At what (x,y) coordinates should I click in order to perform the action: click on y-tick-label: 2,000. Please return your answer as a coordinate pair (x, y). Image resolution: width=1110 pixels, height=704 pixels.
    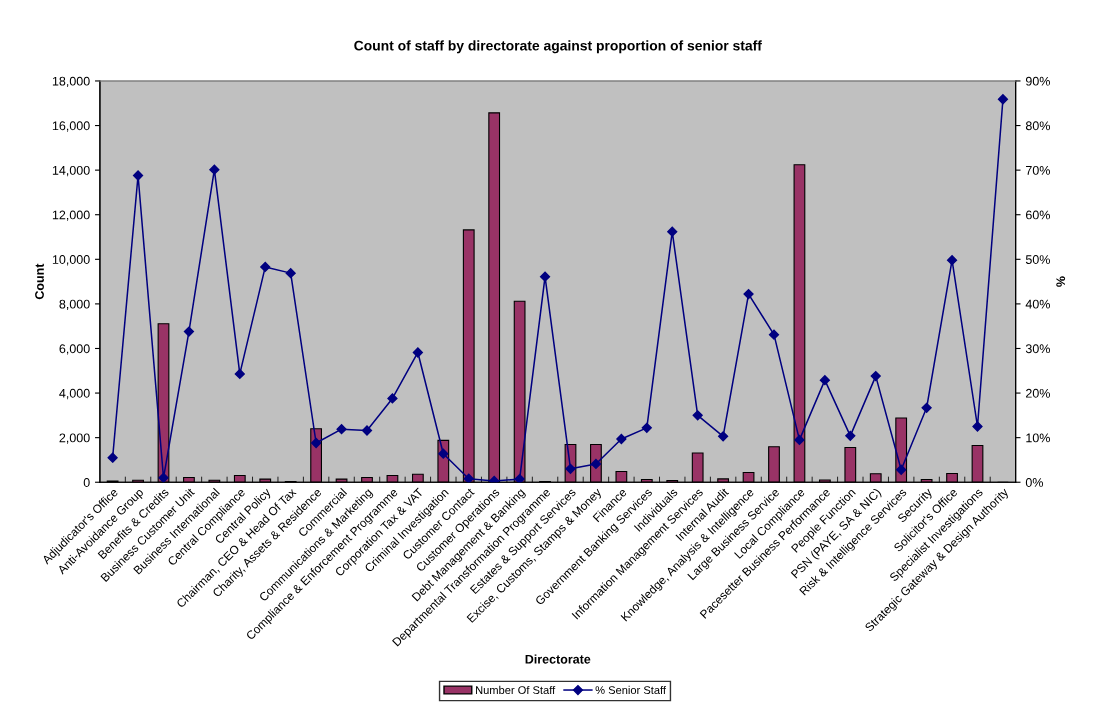
    Looking at the image, I should click on (74, 438).